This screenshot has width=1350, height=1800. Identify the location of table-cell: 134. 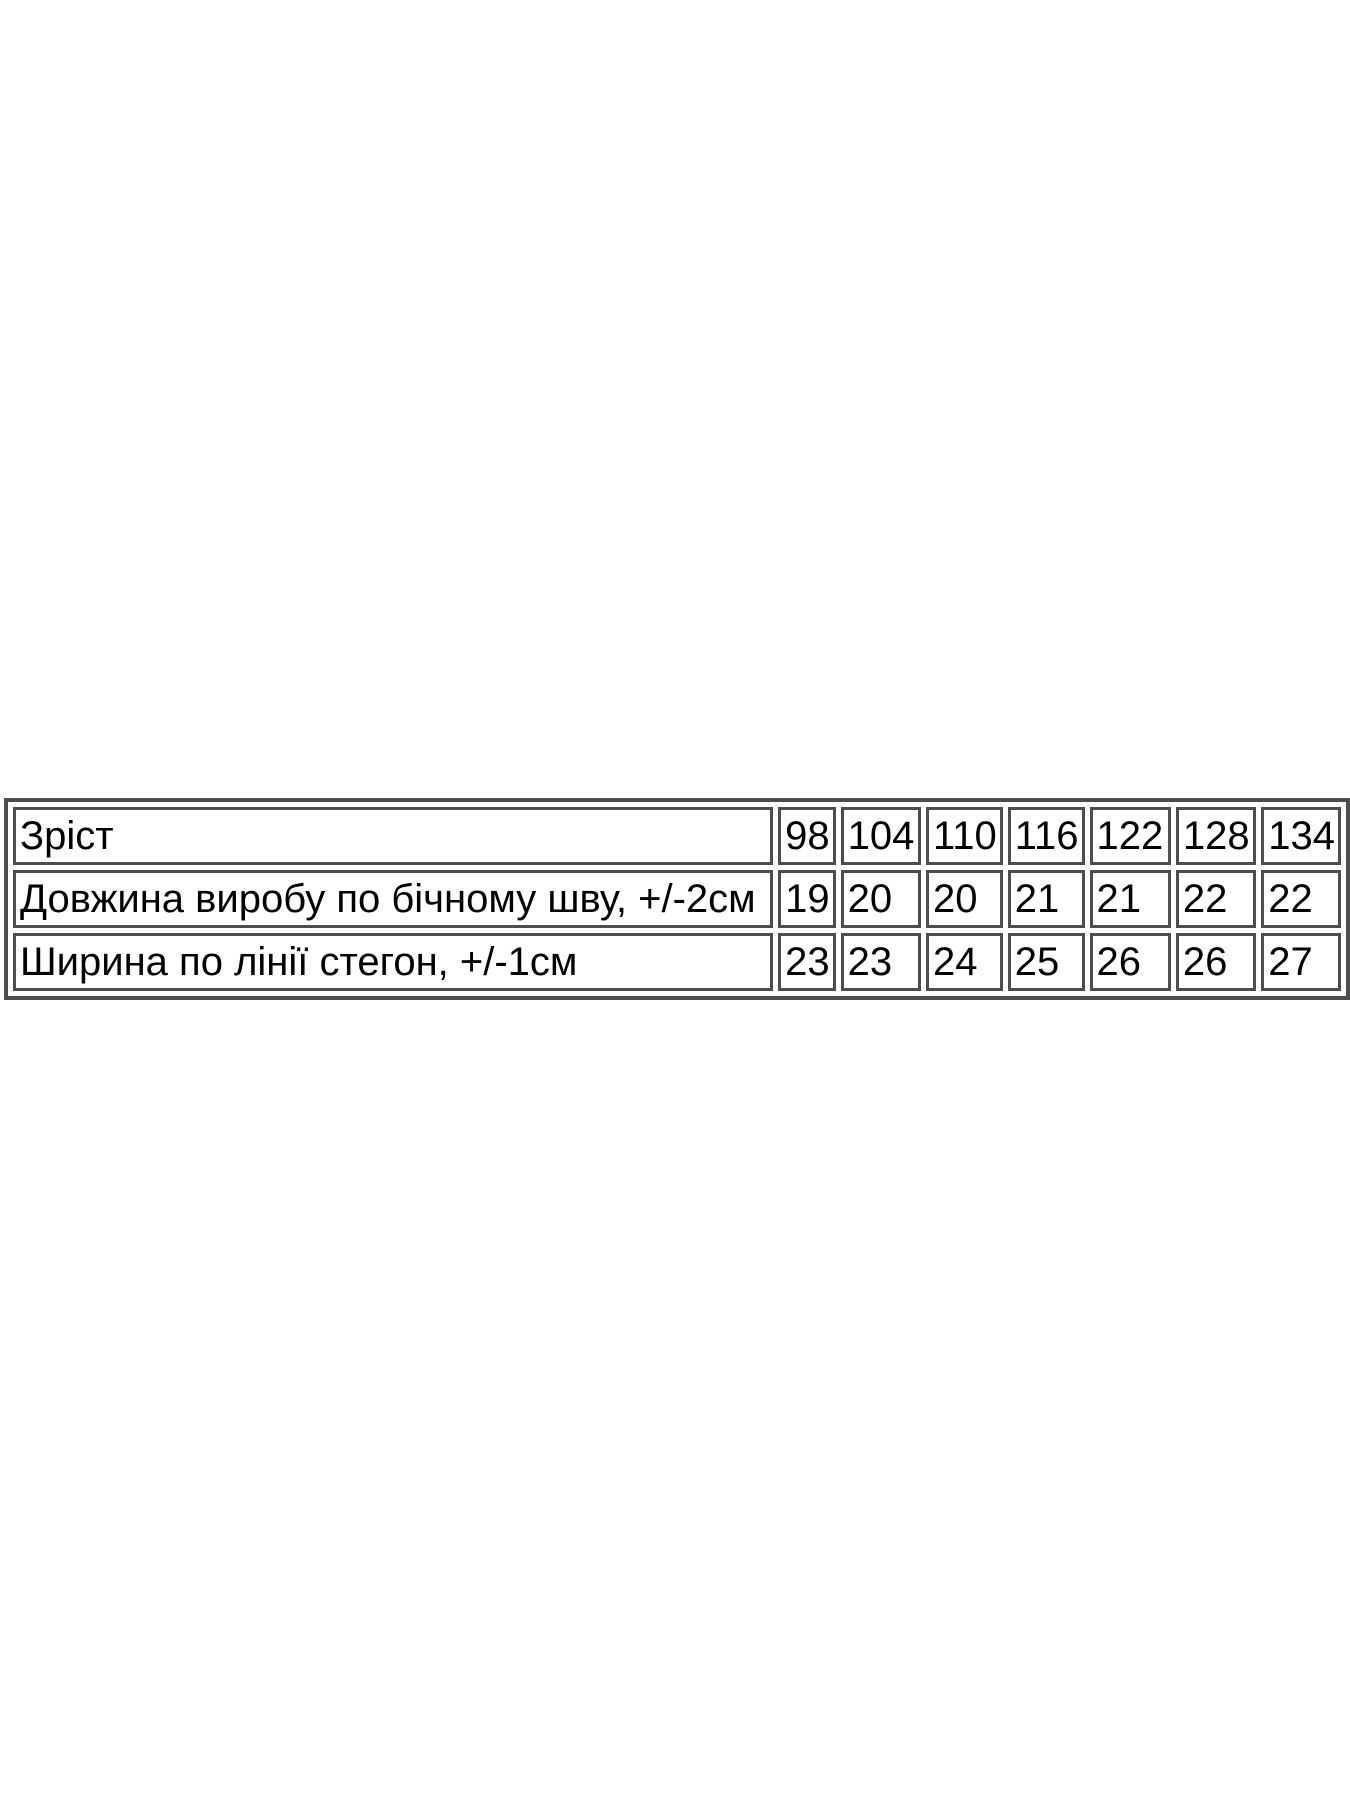
(1301, 836).